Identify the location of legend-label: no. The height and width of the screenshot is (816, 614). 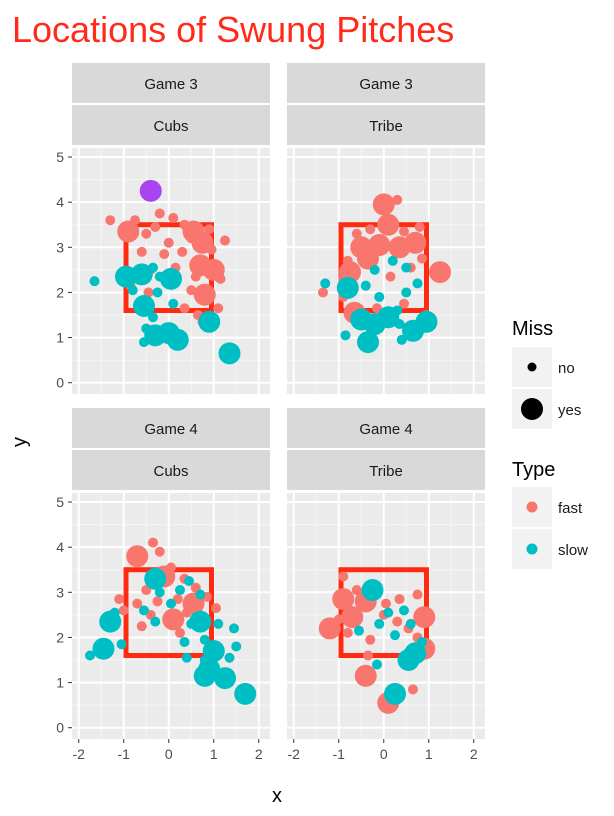
(566, 368).